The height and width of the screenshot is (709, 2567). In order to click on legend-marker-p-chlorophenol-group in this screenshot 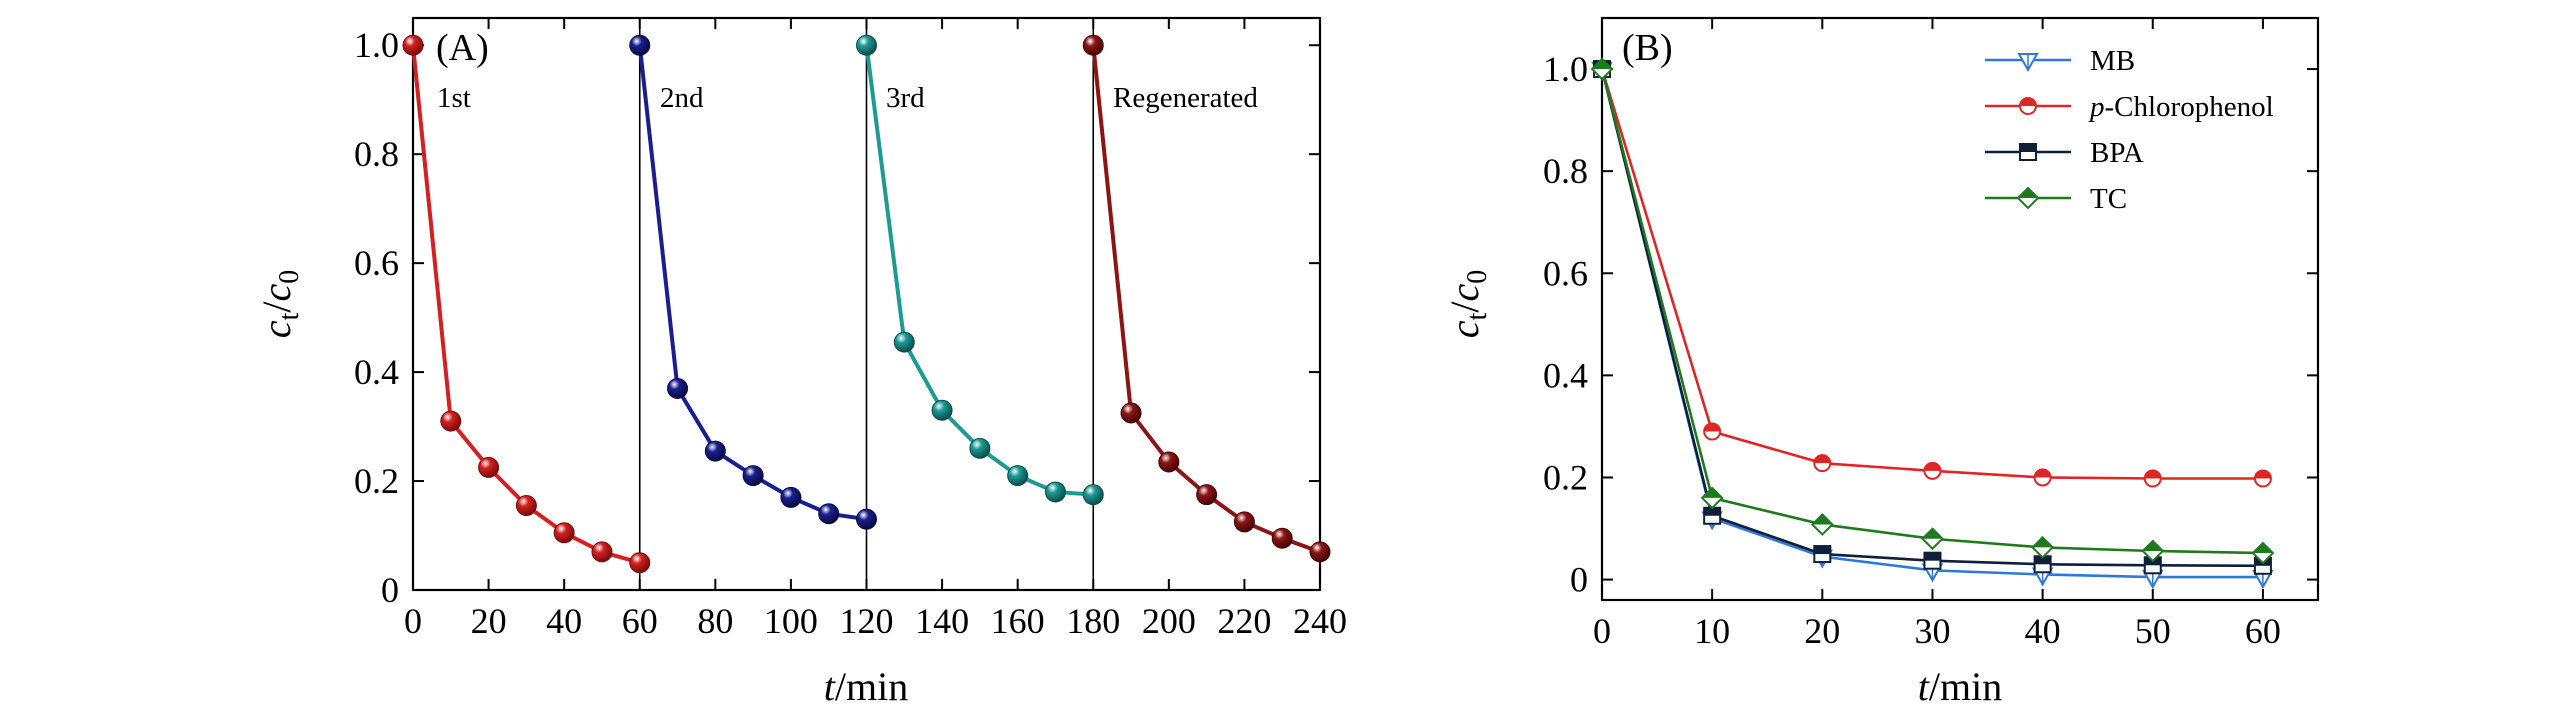, I will do `click(2028, 106)`.